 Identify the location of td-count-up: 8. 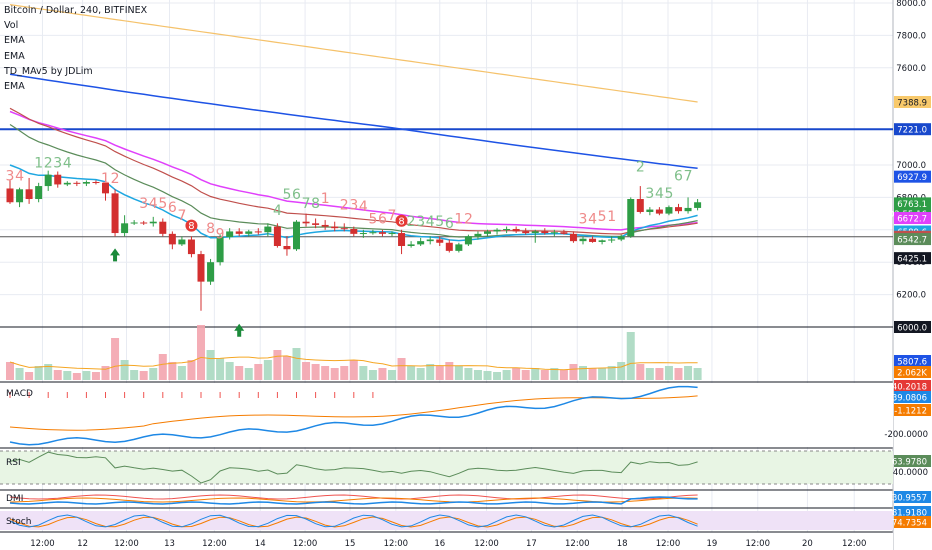
(315, 204).